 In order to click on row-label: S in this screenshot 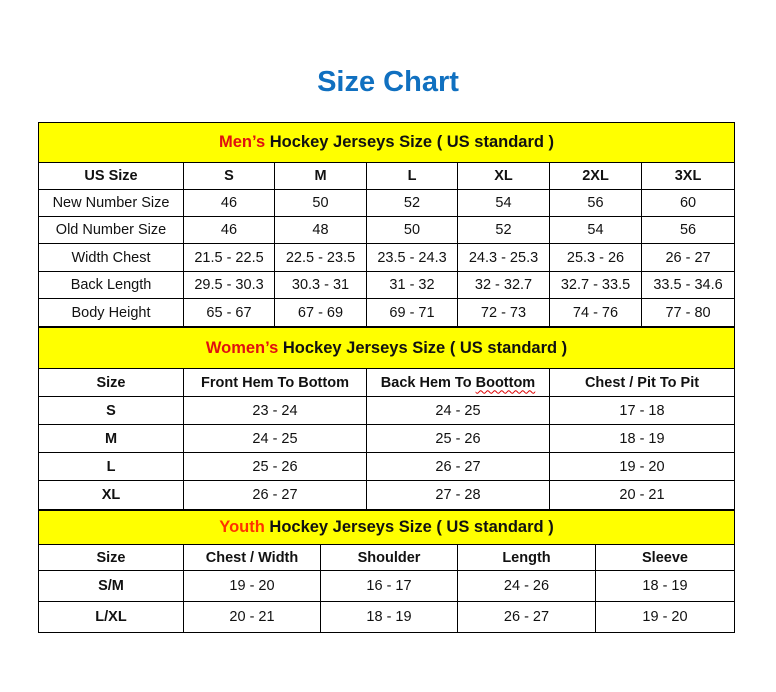, I will do `click(111, 410)`.